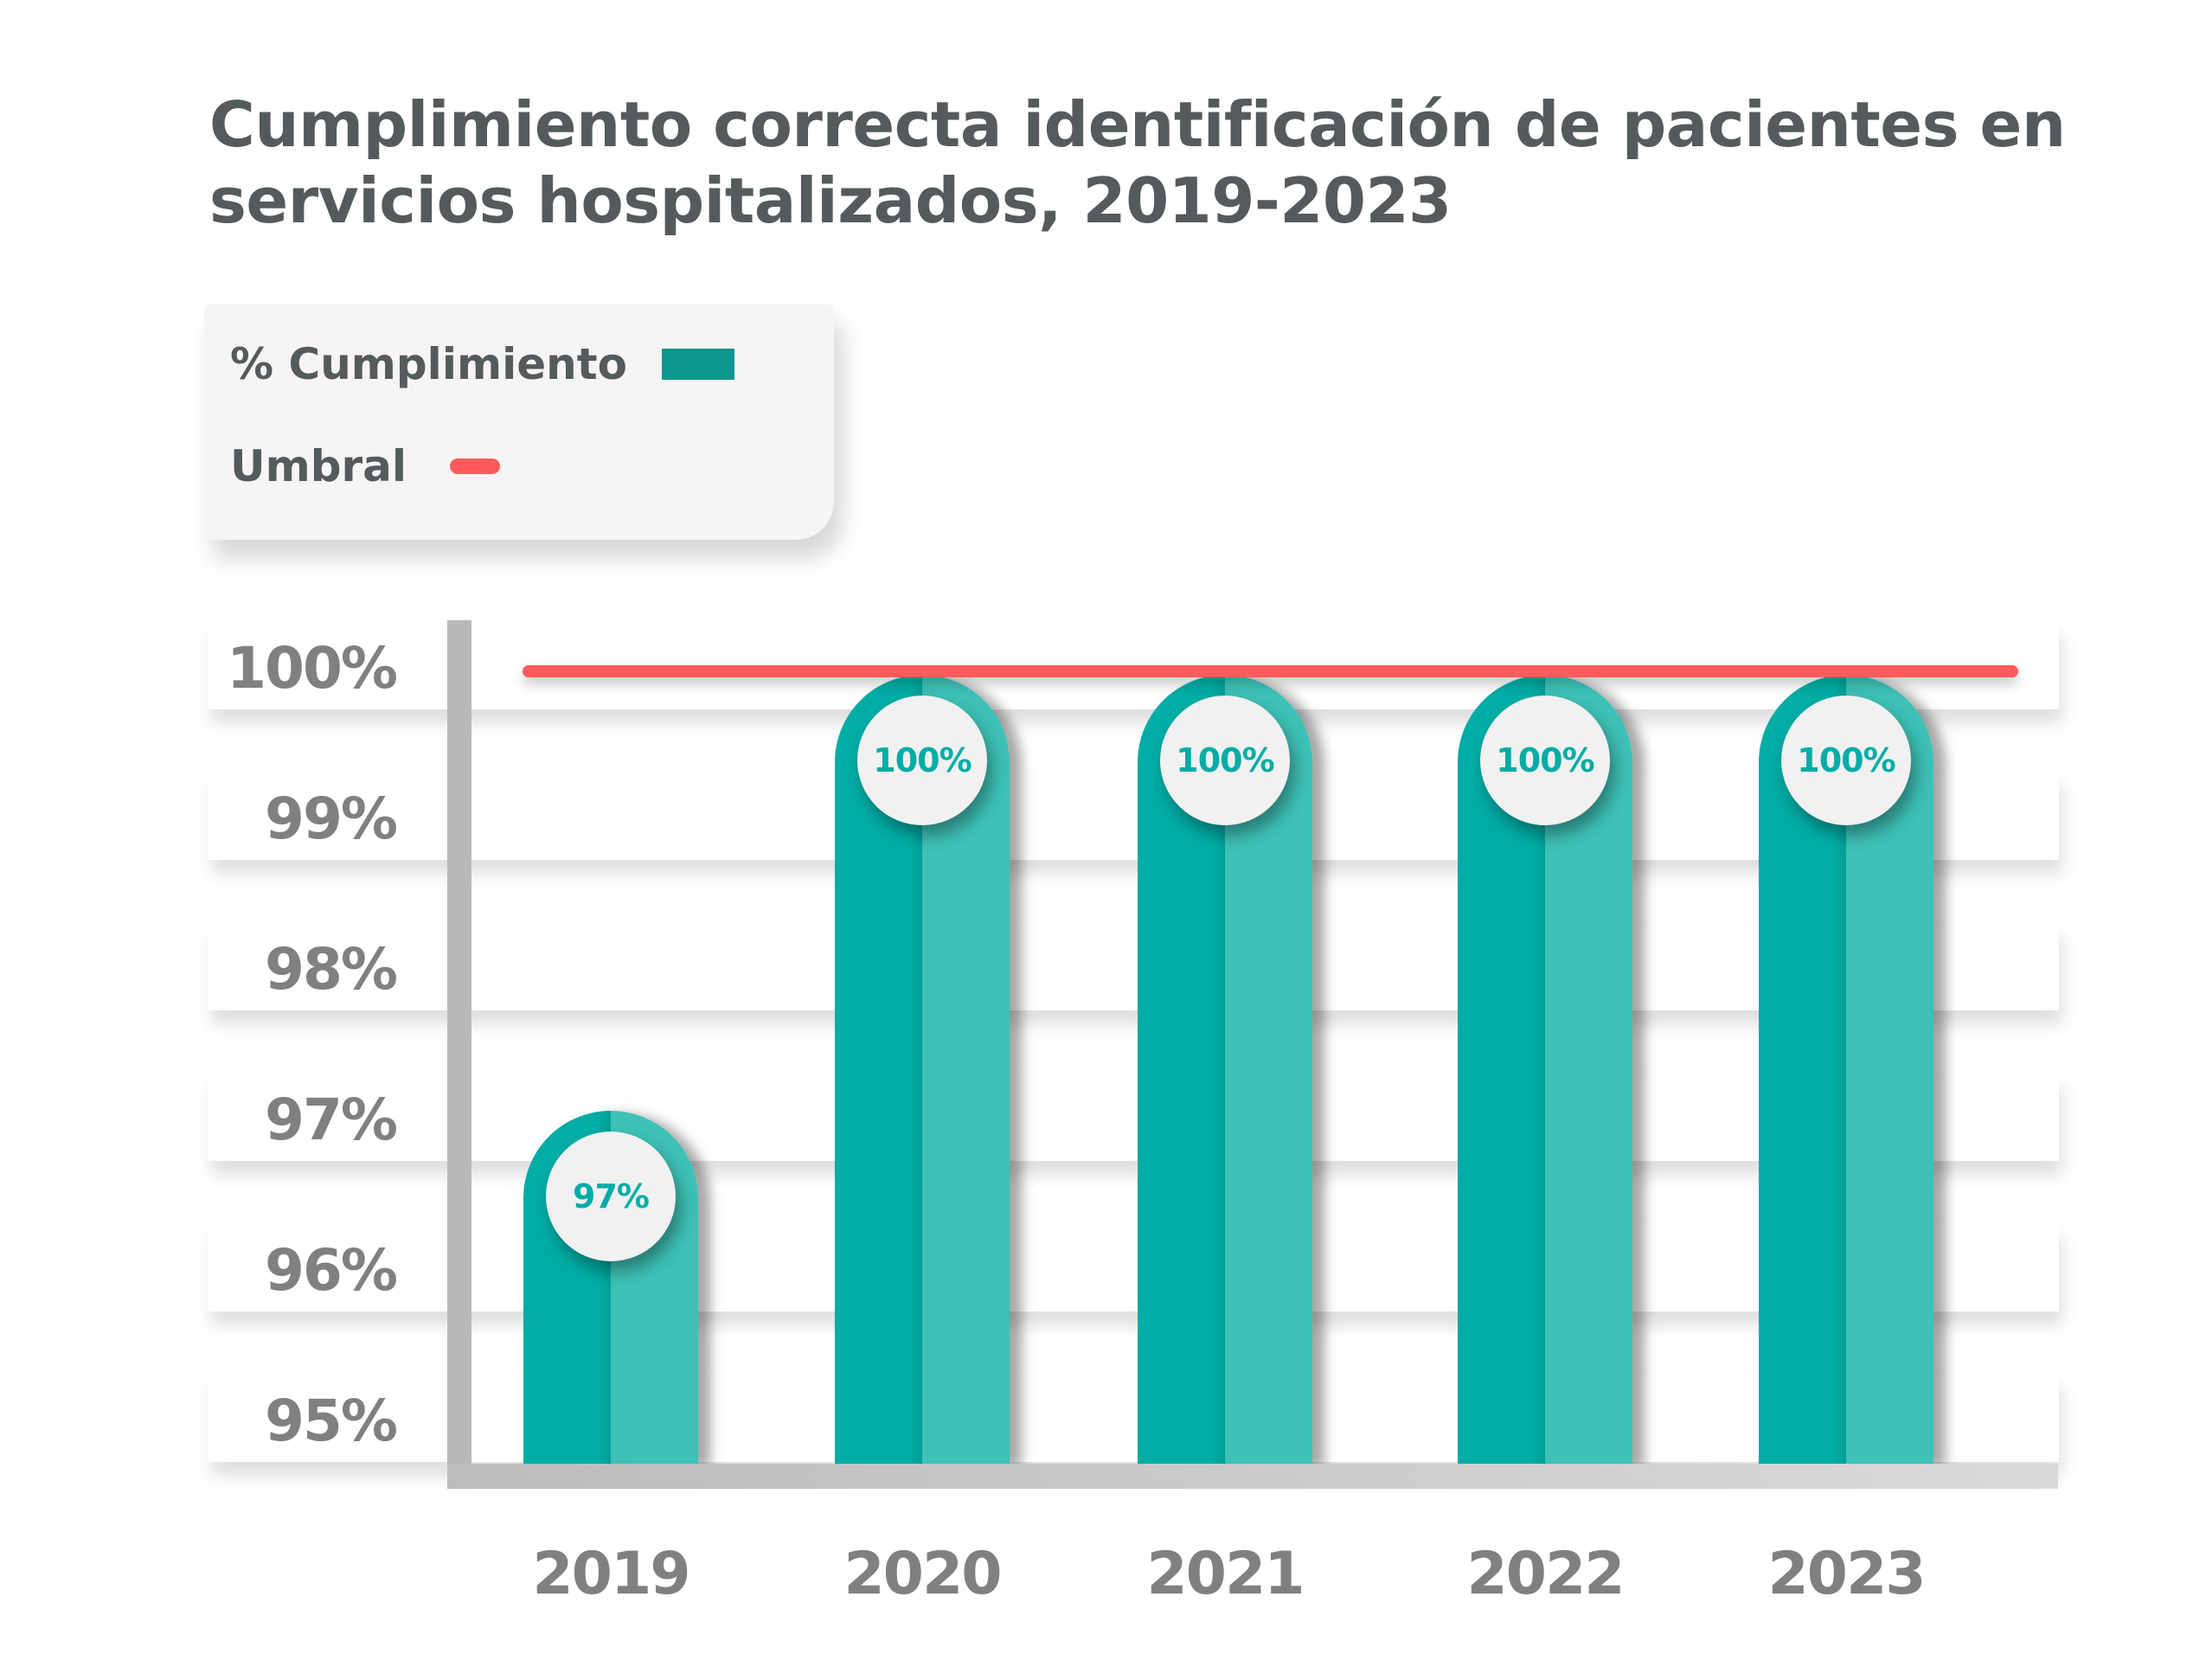  What do you see at coordinates (831, 200) in the screenshot?
I see `chart-title-line-2: servicios hospitalizados, 2019-2023` at bounding box center [831, 200].